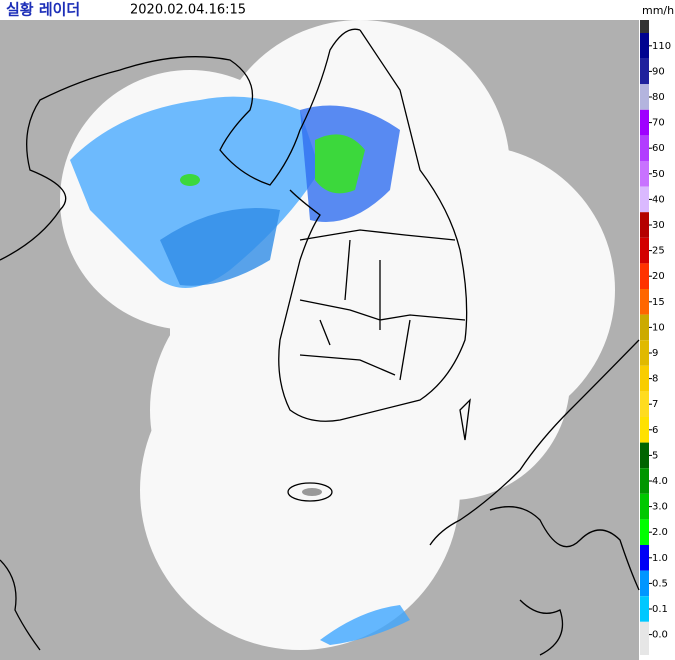 This screenshot has width=675, height=660. I want to click on legend-label: 15, so click(658, 302).